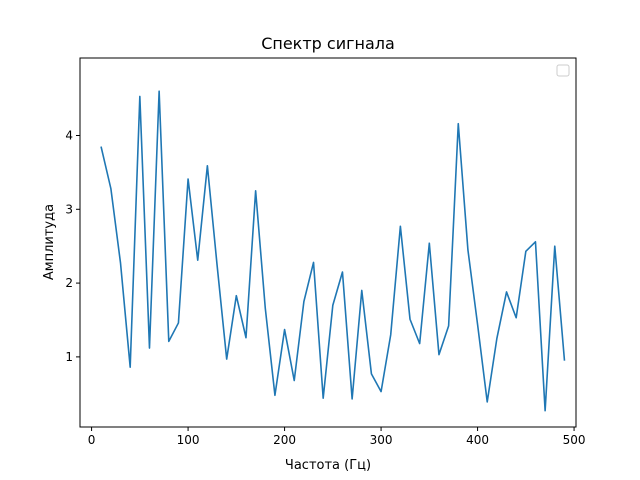 The width and height of the screenshot is (640, 480). What do you see at coordinates (188, 440) in the screenshot?
I see `x-tick-label: 100` at bounding box center [188, 440].